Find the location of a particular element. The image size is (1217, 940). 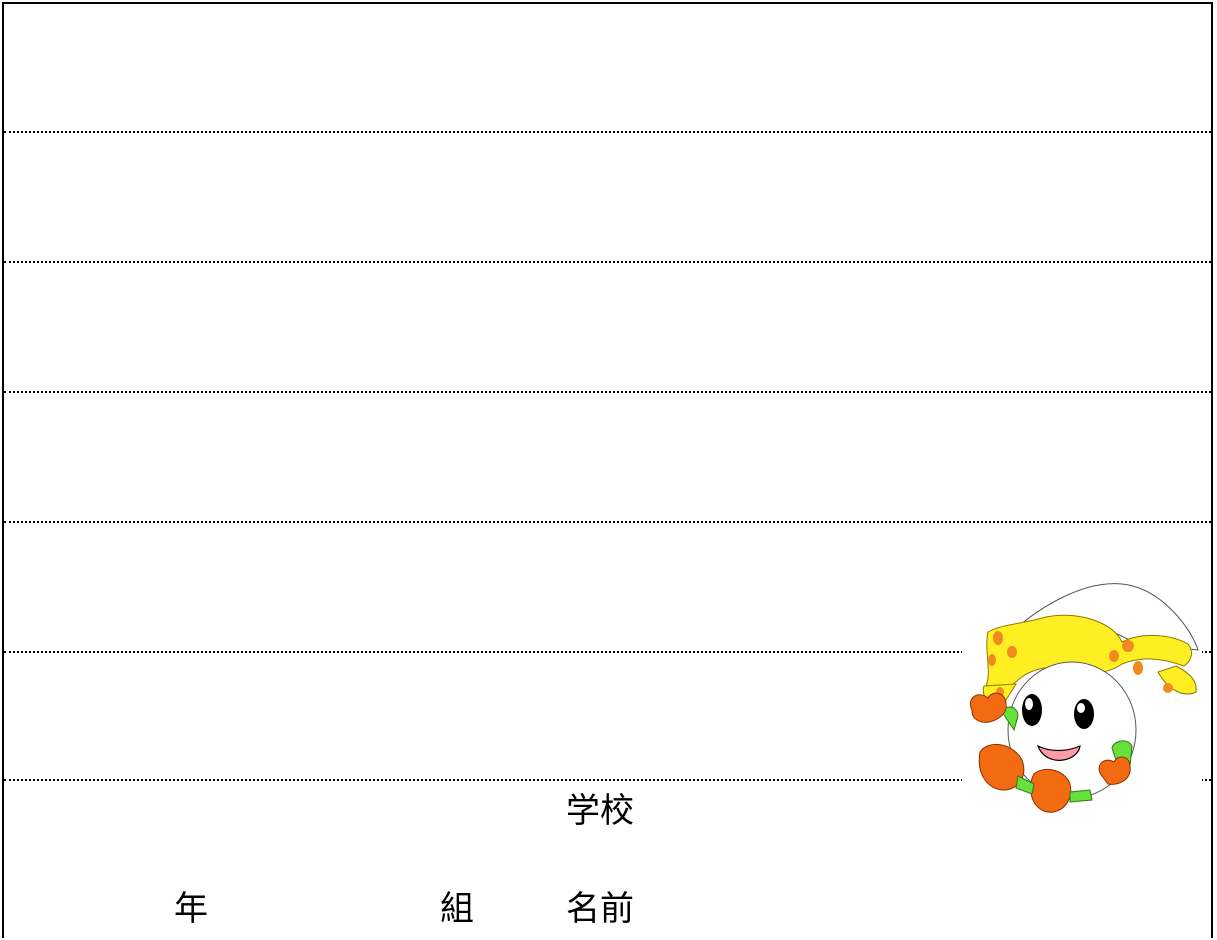

name-label: 名前 is located at coordinates (600, 909).